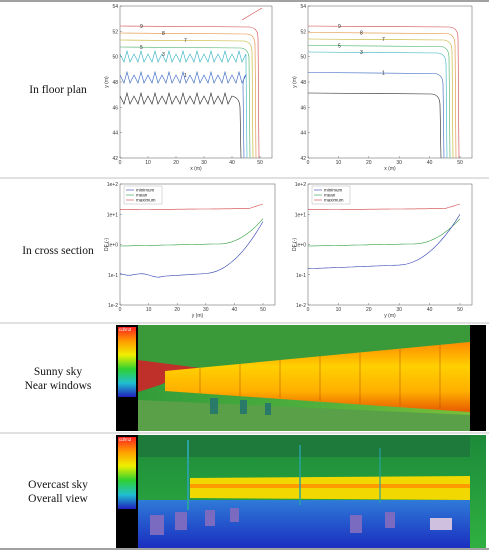 The width and height of the screenshot is (489, 550). What do you see at coordinates (383, 40) in the screenshot?
I see `contour-label: 7` at bounding box center [383, 40].